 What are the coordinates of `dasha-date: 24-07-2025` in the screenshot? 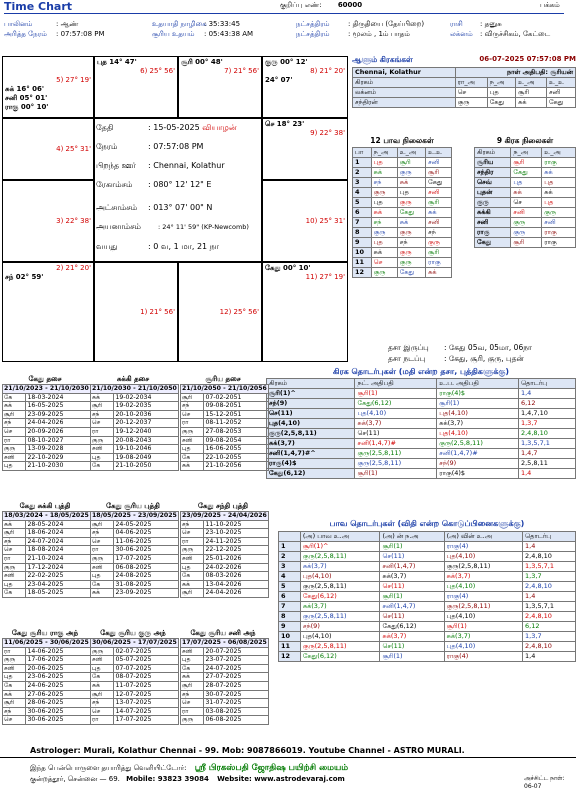 It's located at (236, 668).